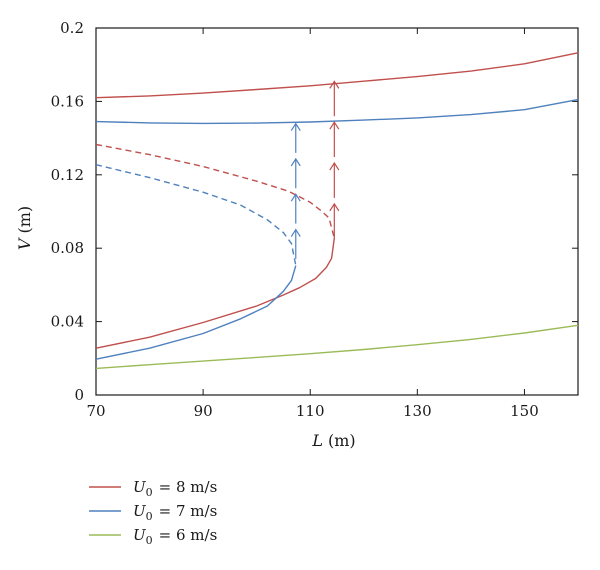 This screenshot has width=600, height=570. What do you see at coordinates (310, 411) in the screenshot?
I see `x-tick-label: 110` at bounding box center [310, 411].